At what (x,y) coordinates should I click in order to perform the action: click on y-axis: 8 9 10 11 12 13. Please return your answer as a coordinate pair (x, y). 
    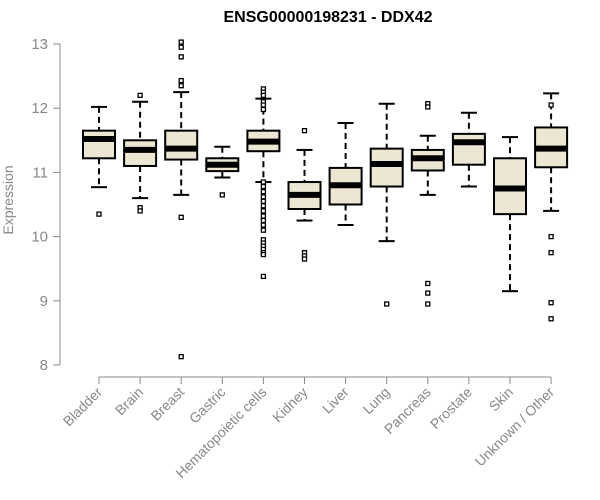
    Looking at the image, I should click on (46, 205).